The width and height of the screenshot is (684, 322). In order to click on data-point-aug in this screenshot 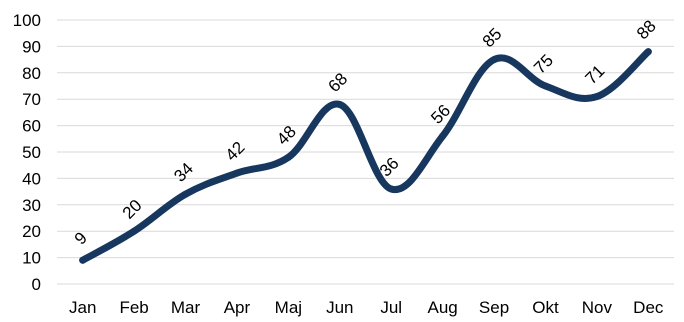, I will do `click(443, 136)`.